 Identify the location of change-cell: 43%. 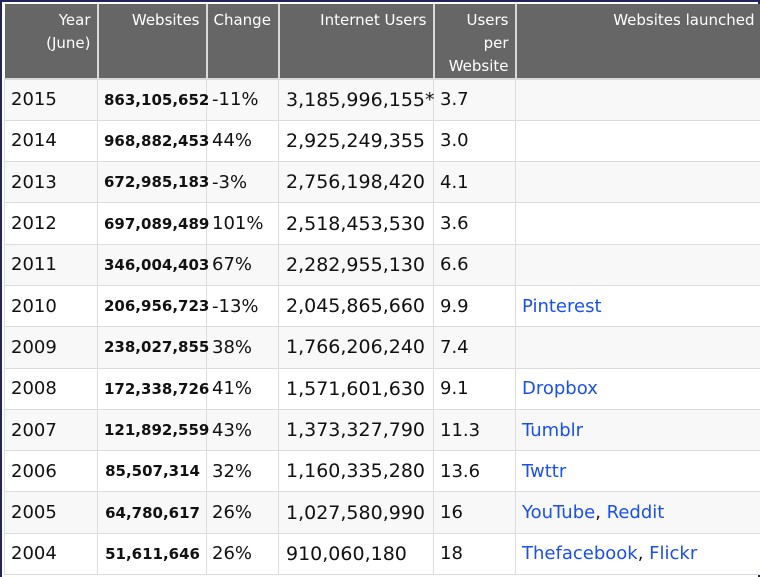
(242, 430).